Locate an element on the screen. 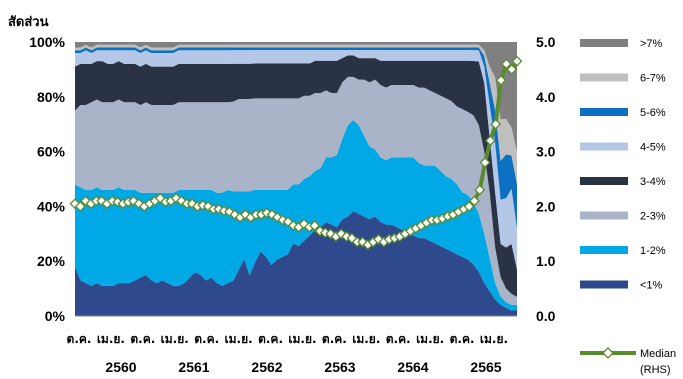  y-right-tick-label: 5.0 is located at coordinates (546, 42).